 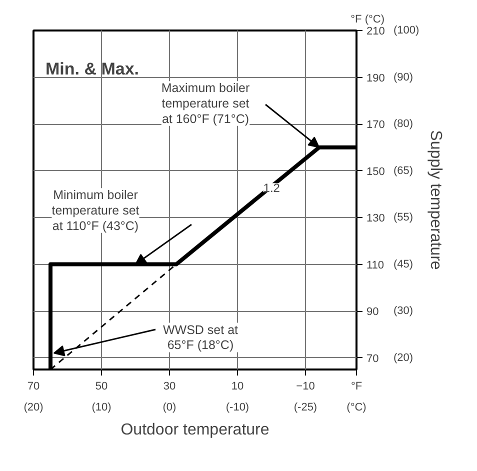 What do you see at coordinates (195, 430) in the screenshot?
I see `x-axis-title: Outdoor temperature` at bounding box center [195, 430].